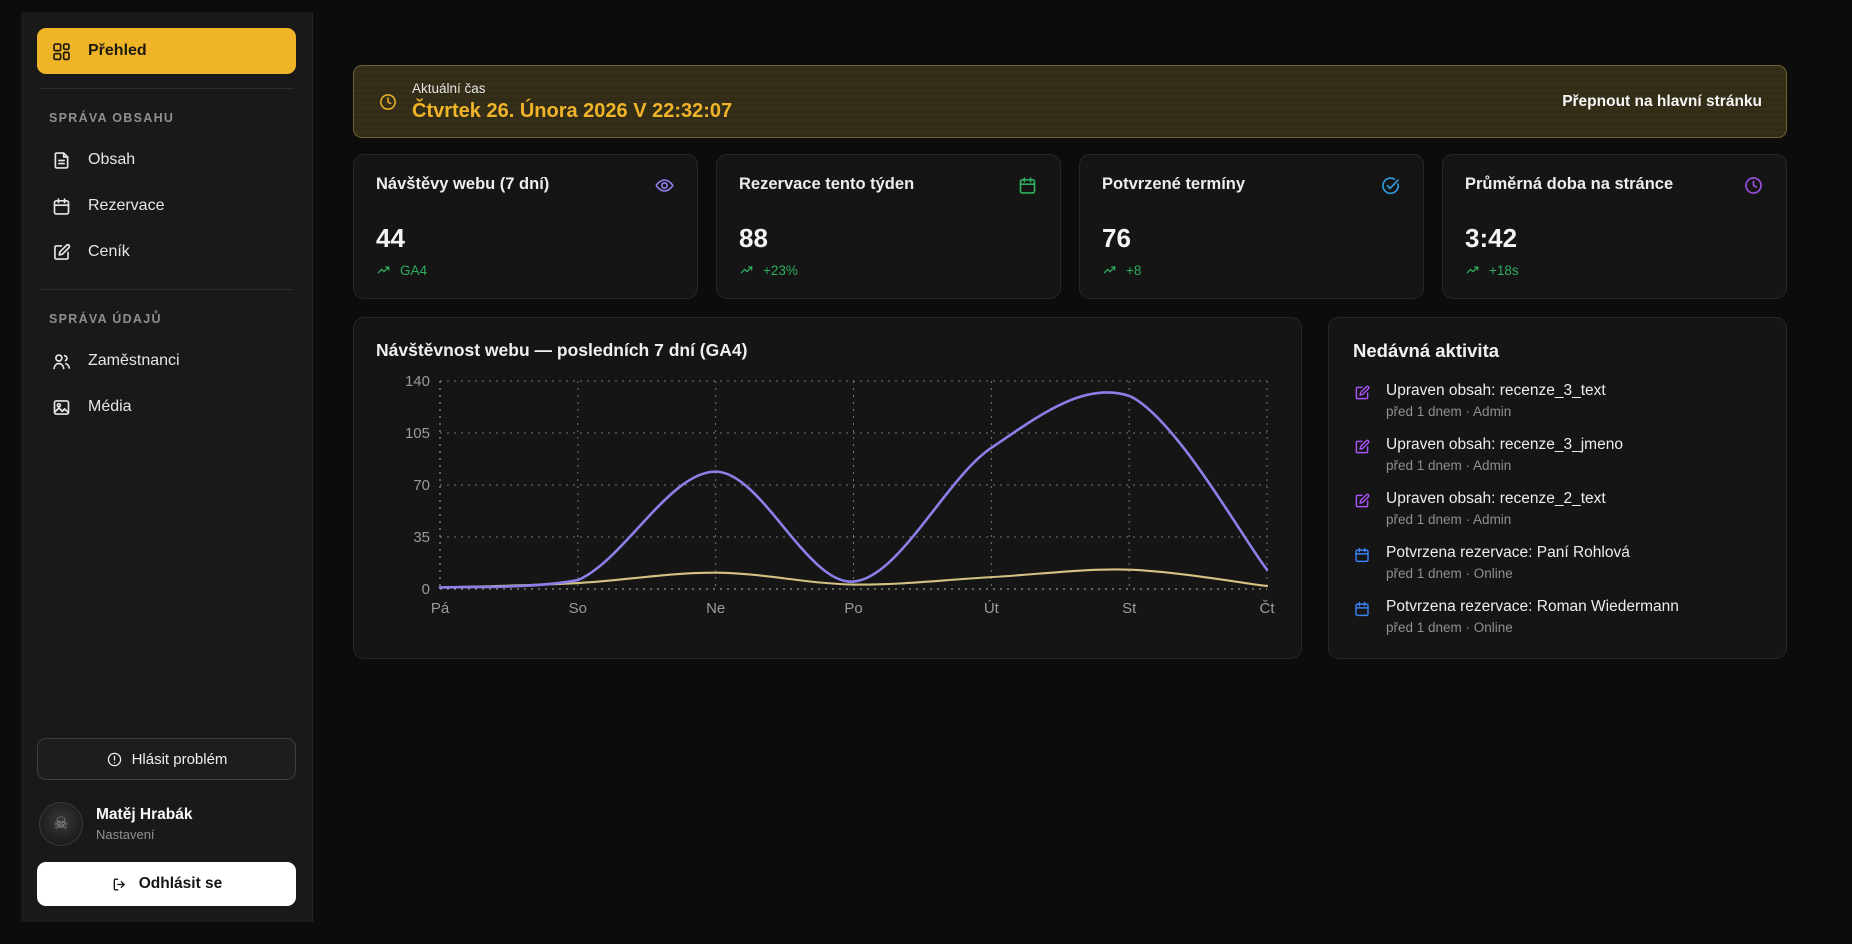  What do you see at coordinates (119, 884) in the screenshot?
I see `logout-icon` at bounding box center [119, 884].